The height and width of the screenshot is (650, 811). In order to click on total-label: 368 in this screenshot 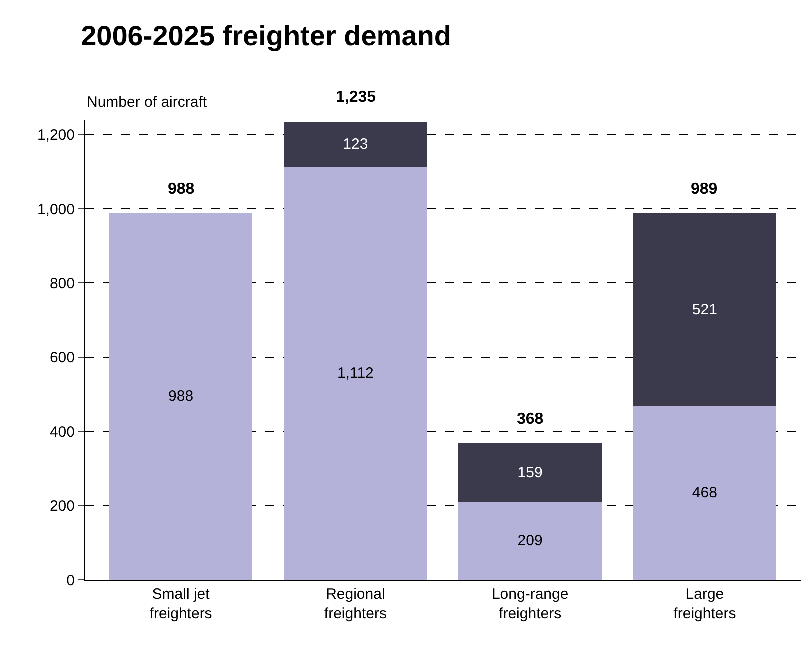, I will do `click(530, 419)`.